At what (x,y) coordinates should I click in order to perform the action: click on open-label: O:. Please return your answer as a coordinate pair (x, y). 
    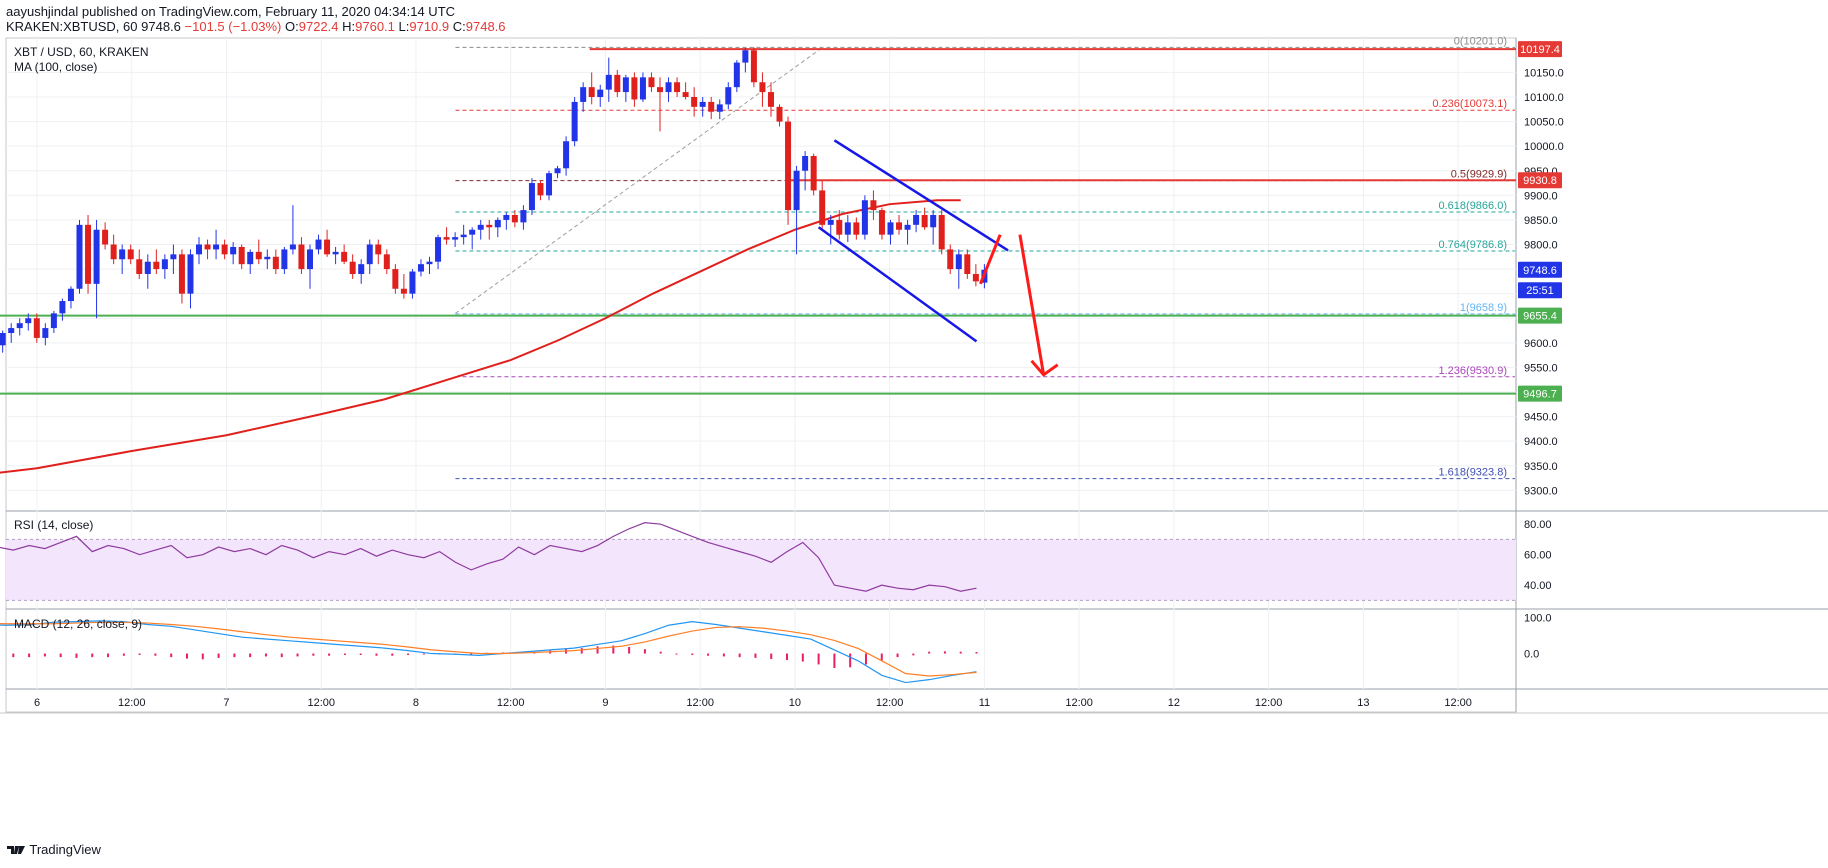
    Looking at the image, I should click on (292, 26).